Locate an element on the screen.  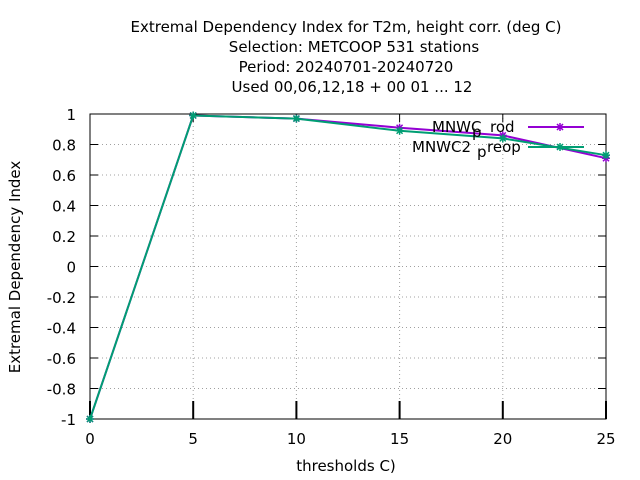
legend-label: MNWC2 is located at coordinates (441, 147).